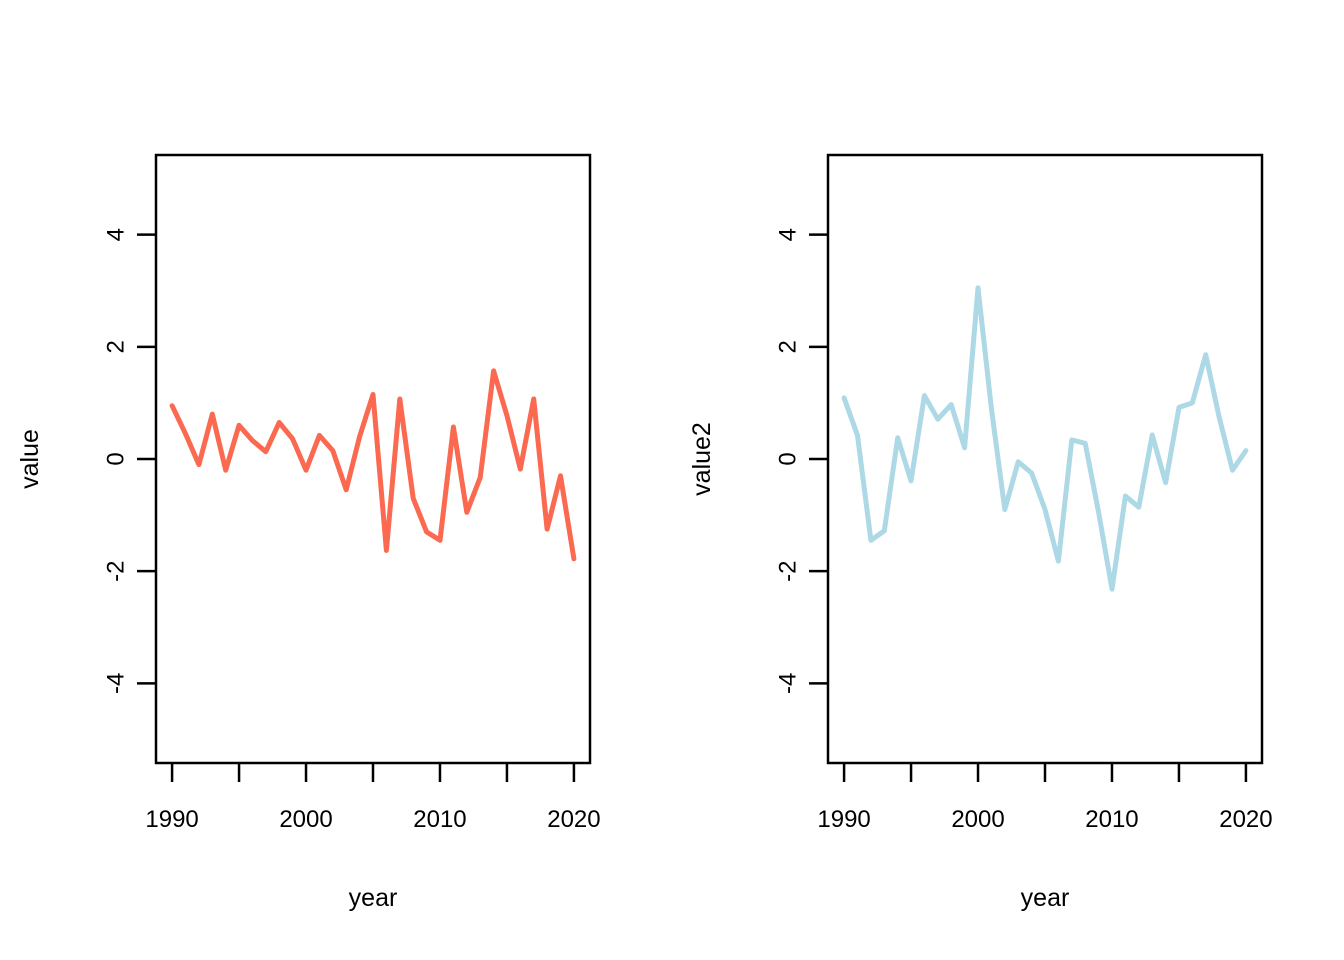  I want to click on y-axis-label: value2, so click(702, 459).